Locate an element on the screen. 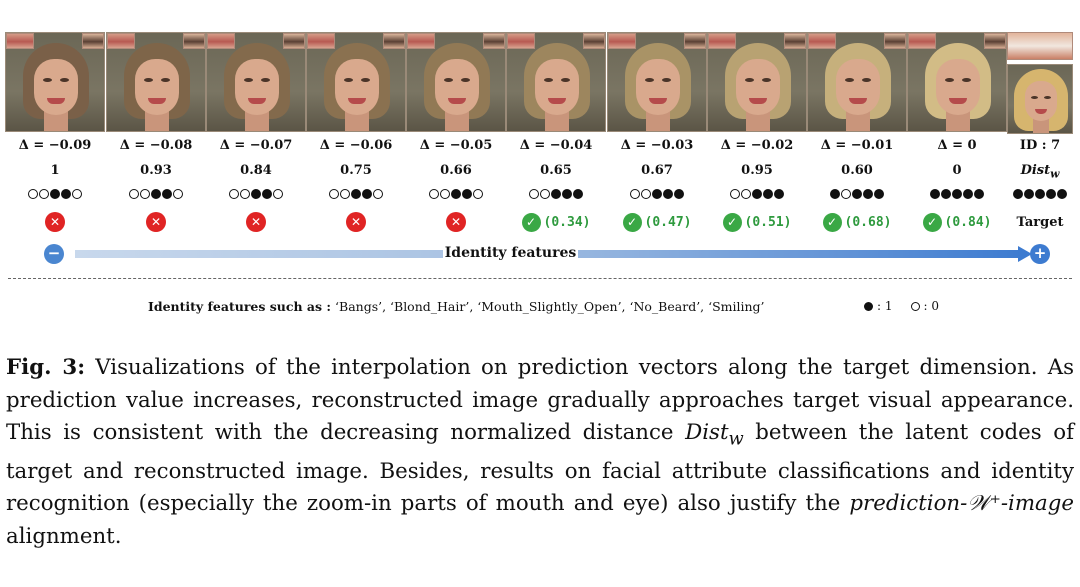 The width and height of the screenshot is (1080, 587). target-label: Target is located at coordinates (1040, 222).